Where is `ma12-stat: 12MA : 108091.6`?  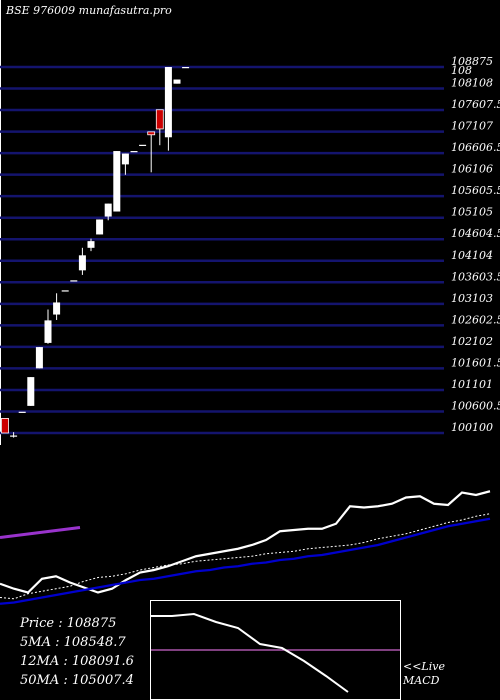 ma12-stat: 12MA : 108091.6 is located at coordinates (77, 661).